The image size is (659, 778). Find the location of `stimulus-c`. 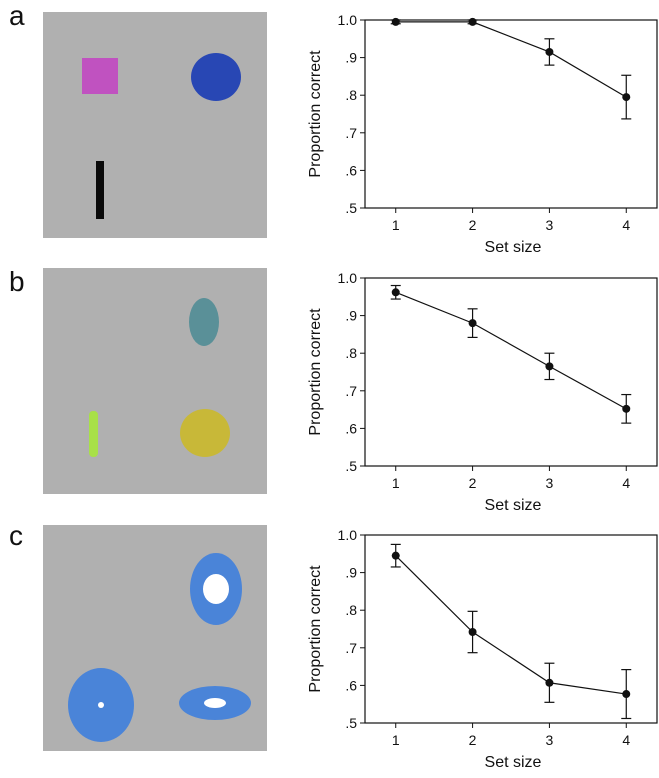

stimulus-c is located at coordinates (155, 638).